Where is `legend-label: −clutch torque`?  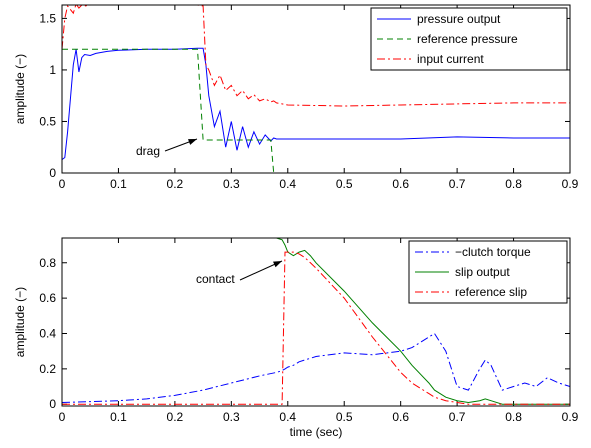 legend-label: −clutch torque is located at coordinates (493, 252).